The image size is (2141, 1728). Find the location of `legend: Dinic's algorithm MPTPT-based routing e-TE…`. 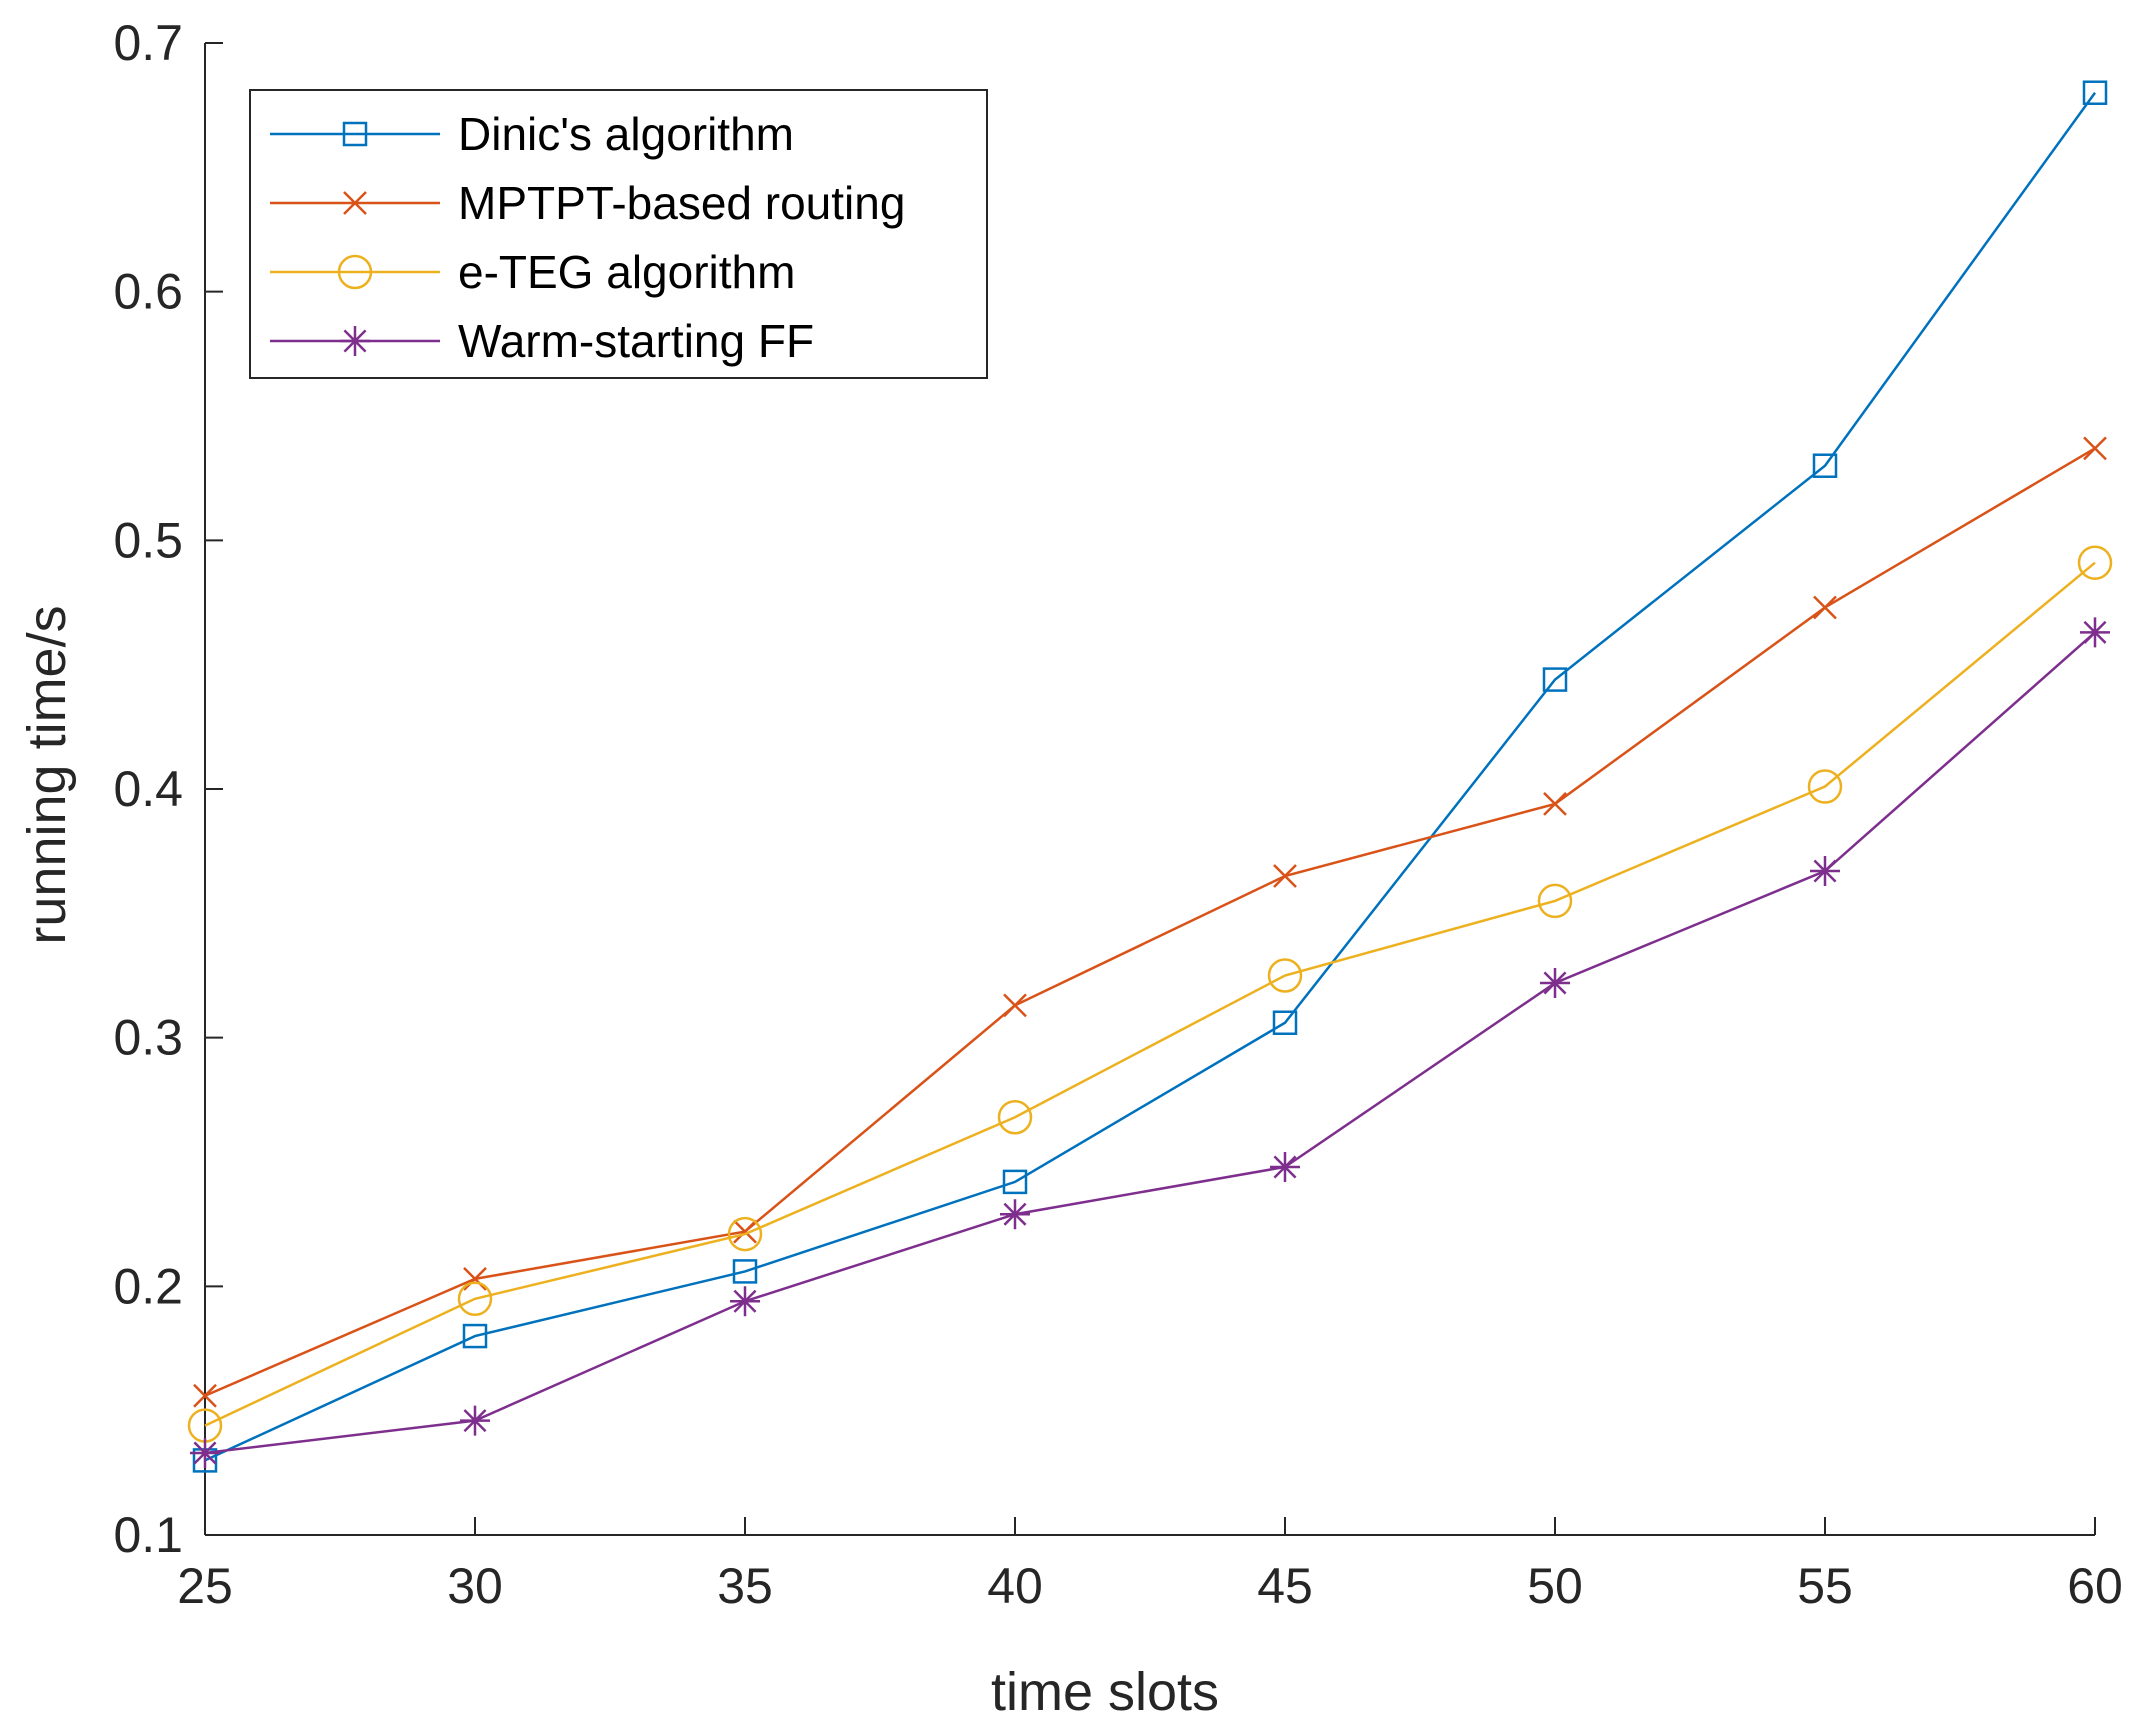

legend: Dinic's algorithm MPTPT-based routing e-TE… is located at coordinates (618, 234).